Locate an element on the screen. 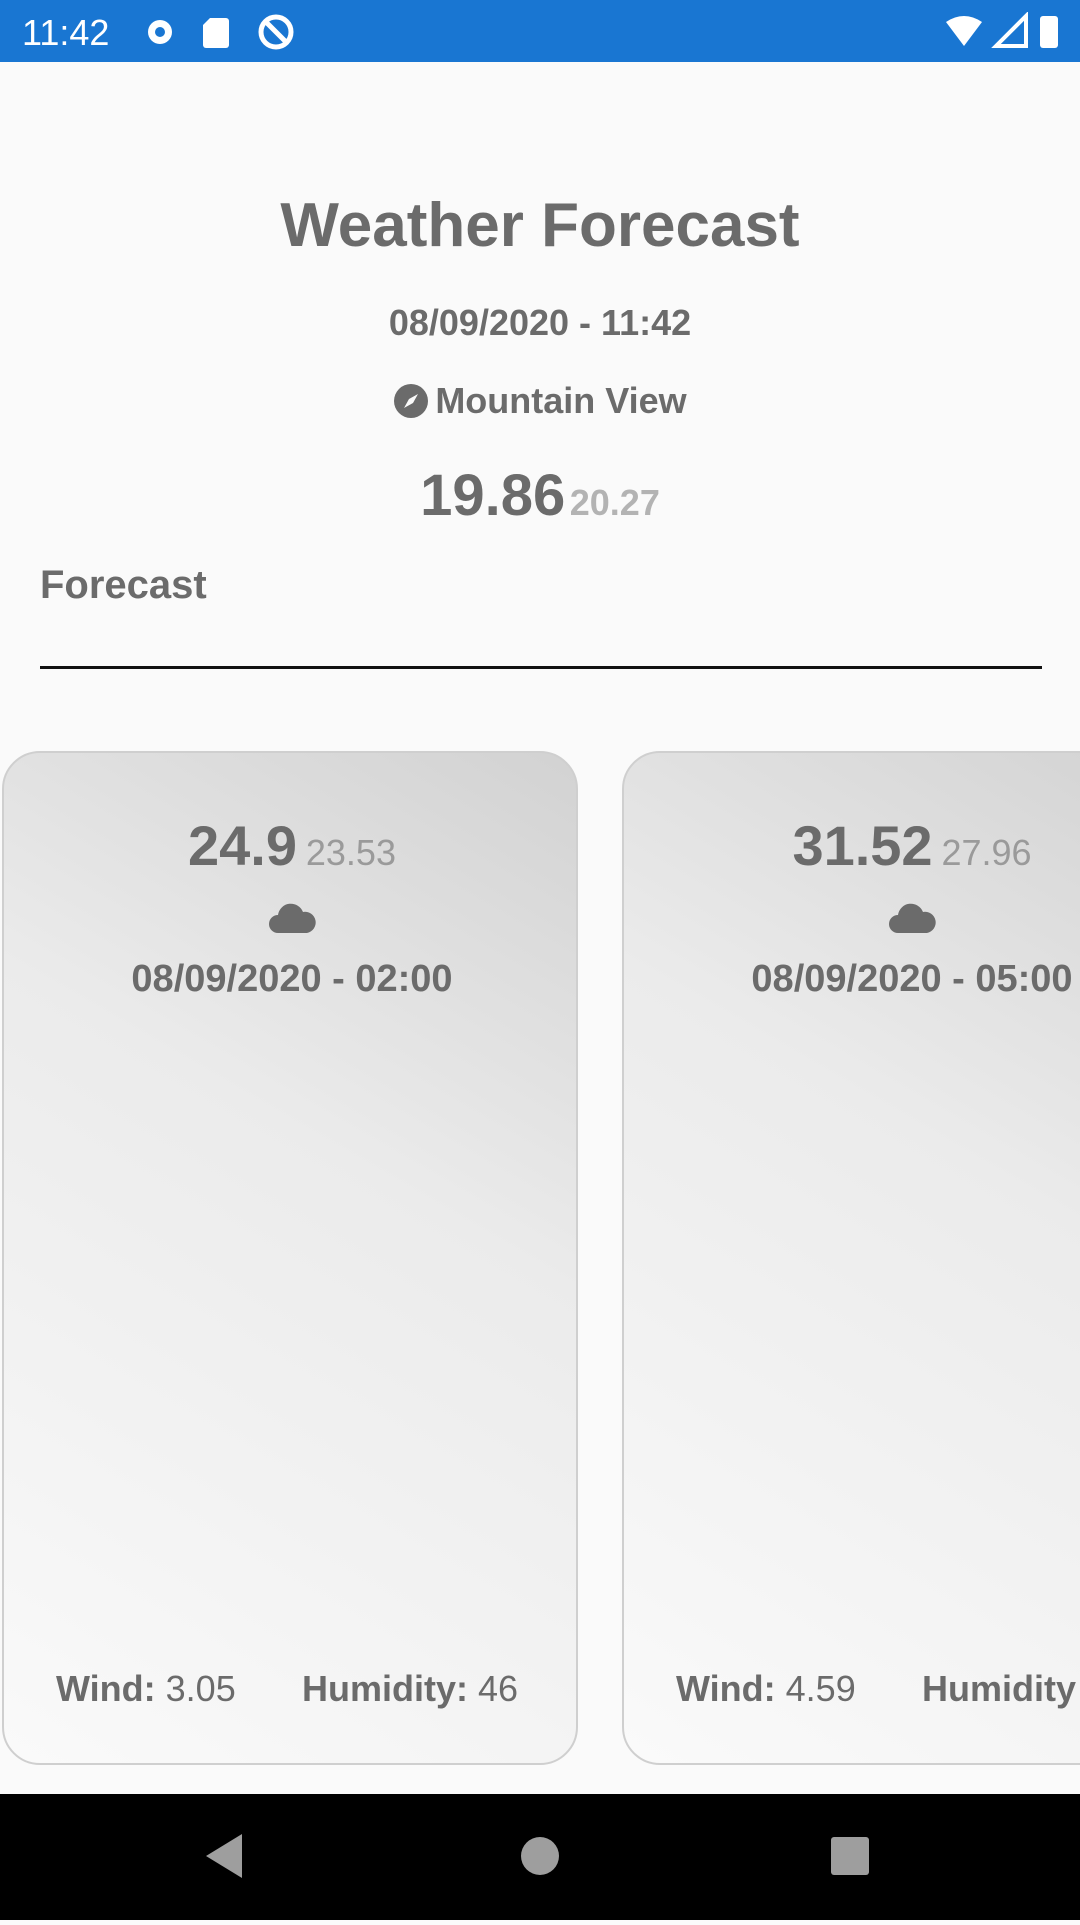  location-row: Mountain View is located at coordinates (540, 401).